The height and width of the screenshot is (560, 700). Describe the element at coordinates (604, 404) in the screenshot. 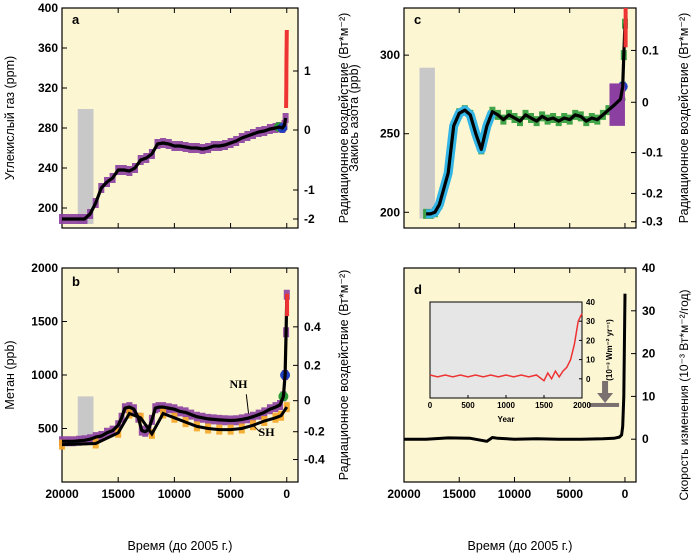

I see `panel-d-marker-bar` at that location.